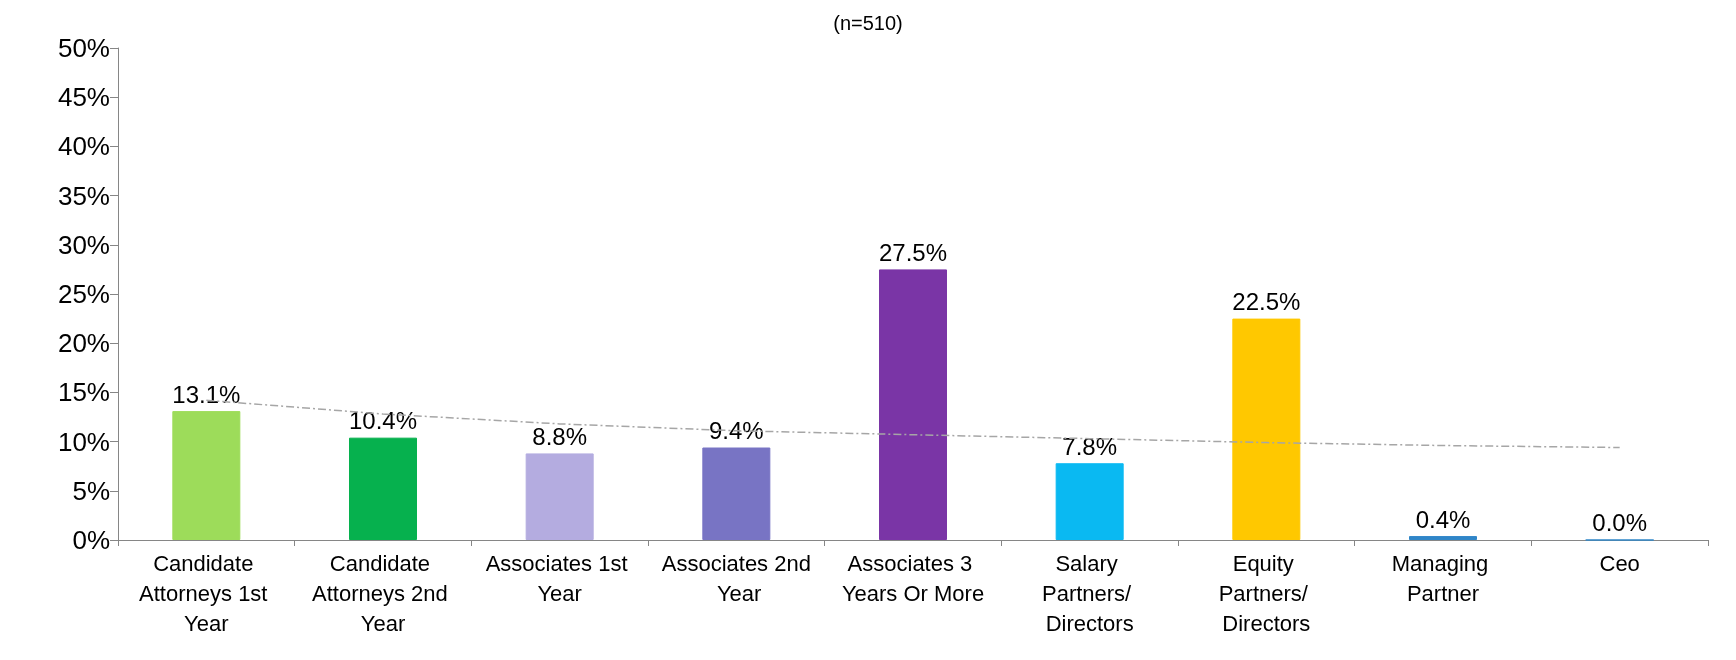  What do you see at coordinates (383, 593) in the screenshot?
I see `x-tick-label: Candidate Attorneys 2nd Year` at bounding box center [383, 593].